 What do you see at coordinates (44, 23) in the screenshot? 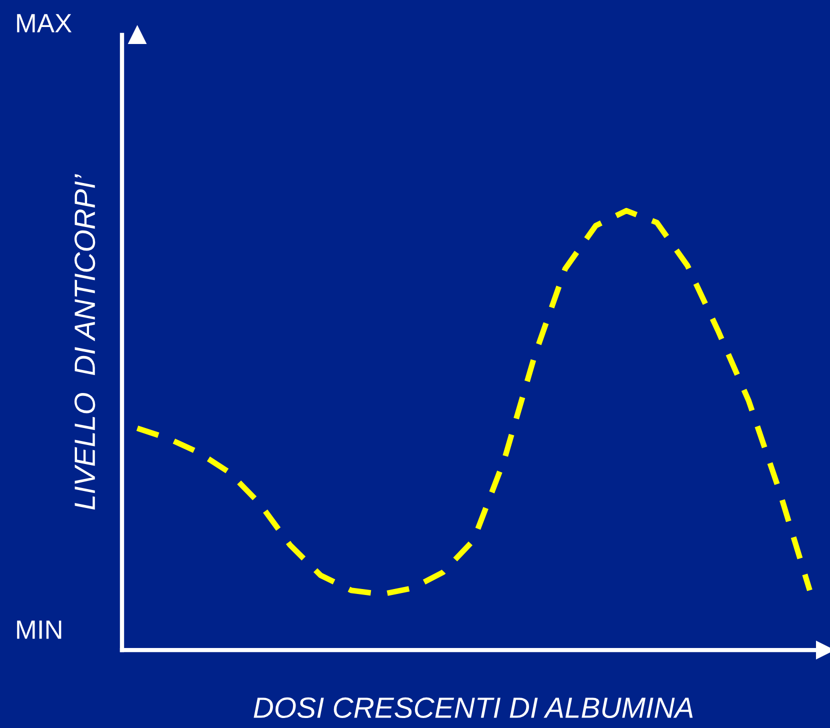
I see `text: MAX` at bounding box center [44, 23].